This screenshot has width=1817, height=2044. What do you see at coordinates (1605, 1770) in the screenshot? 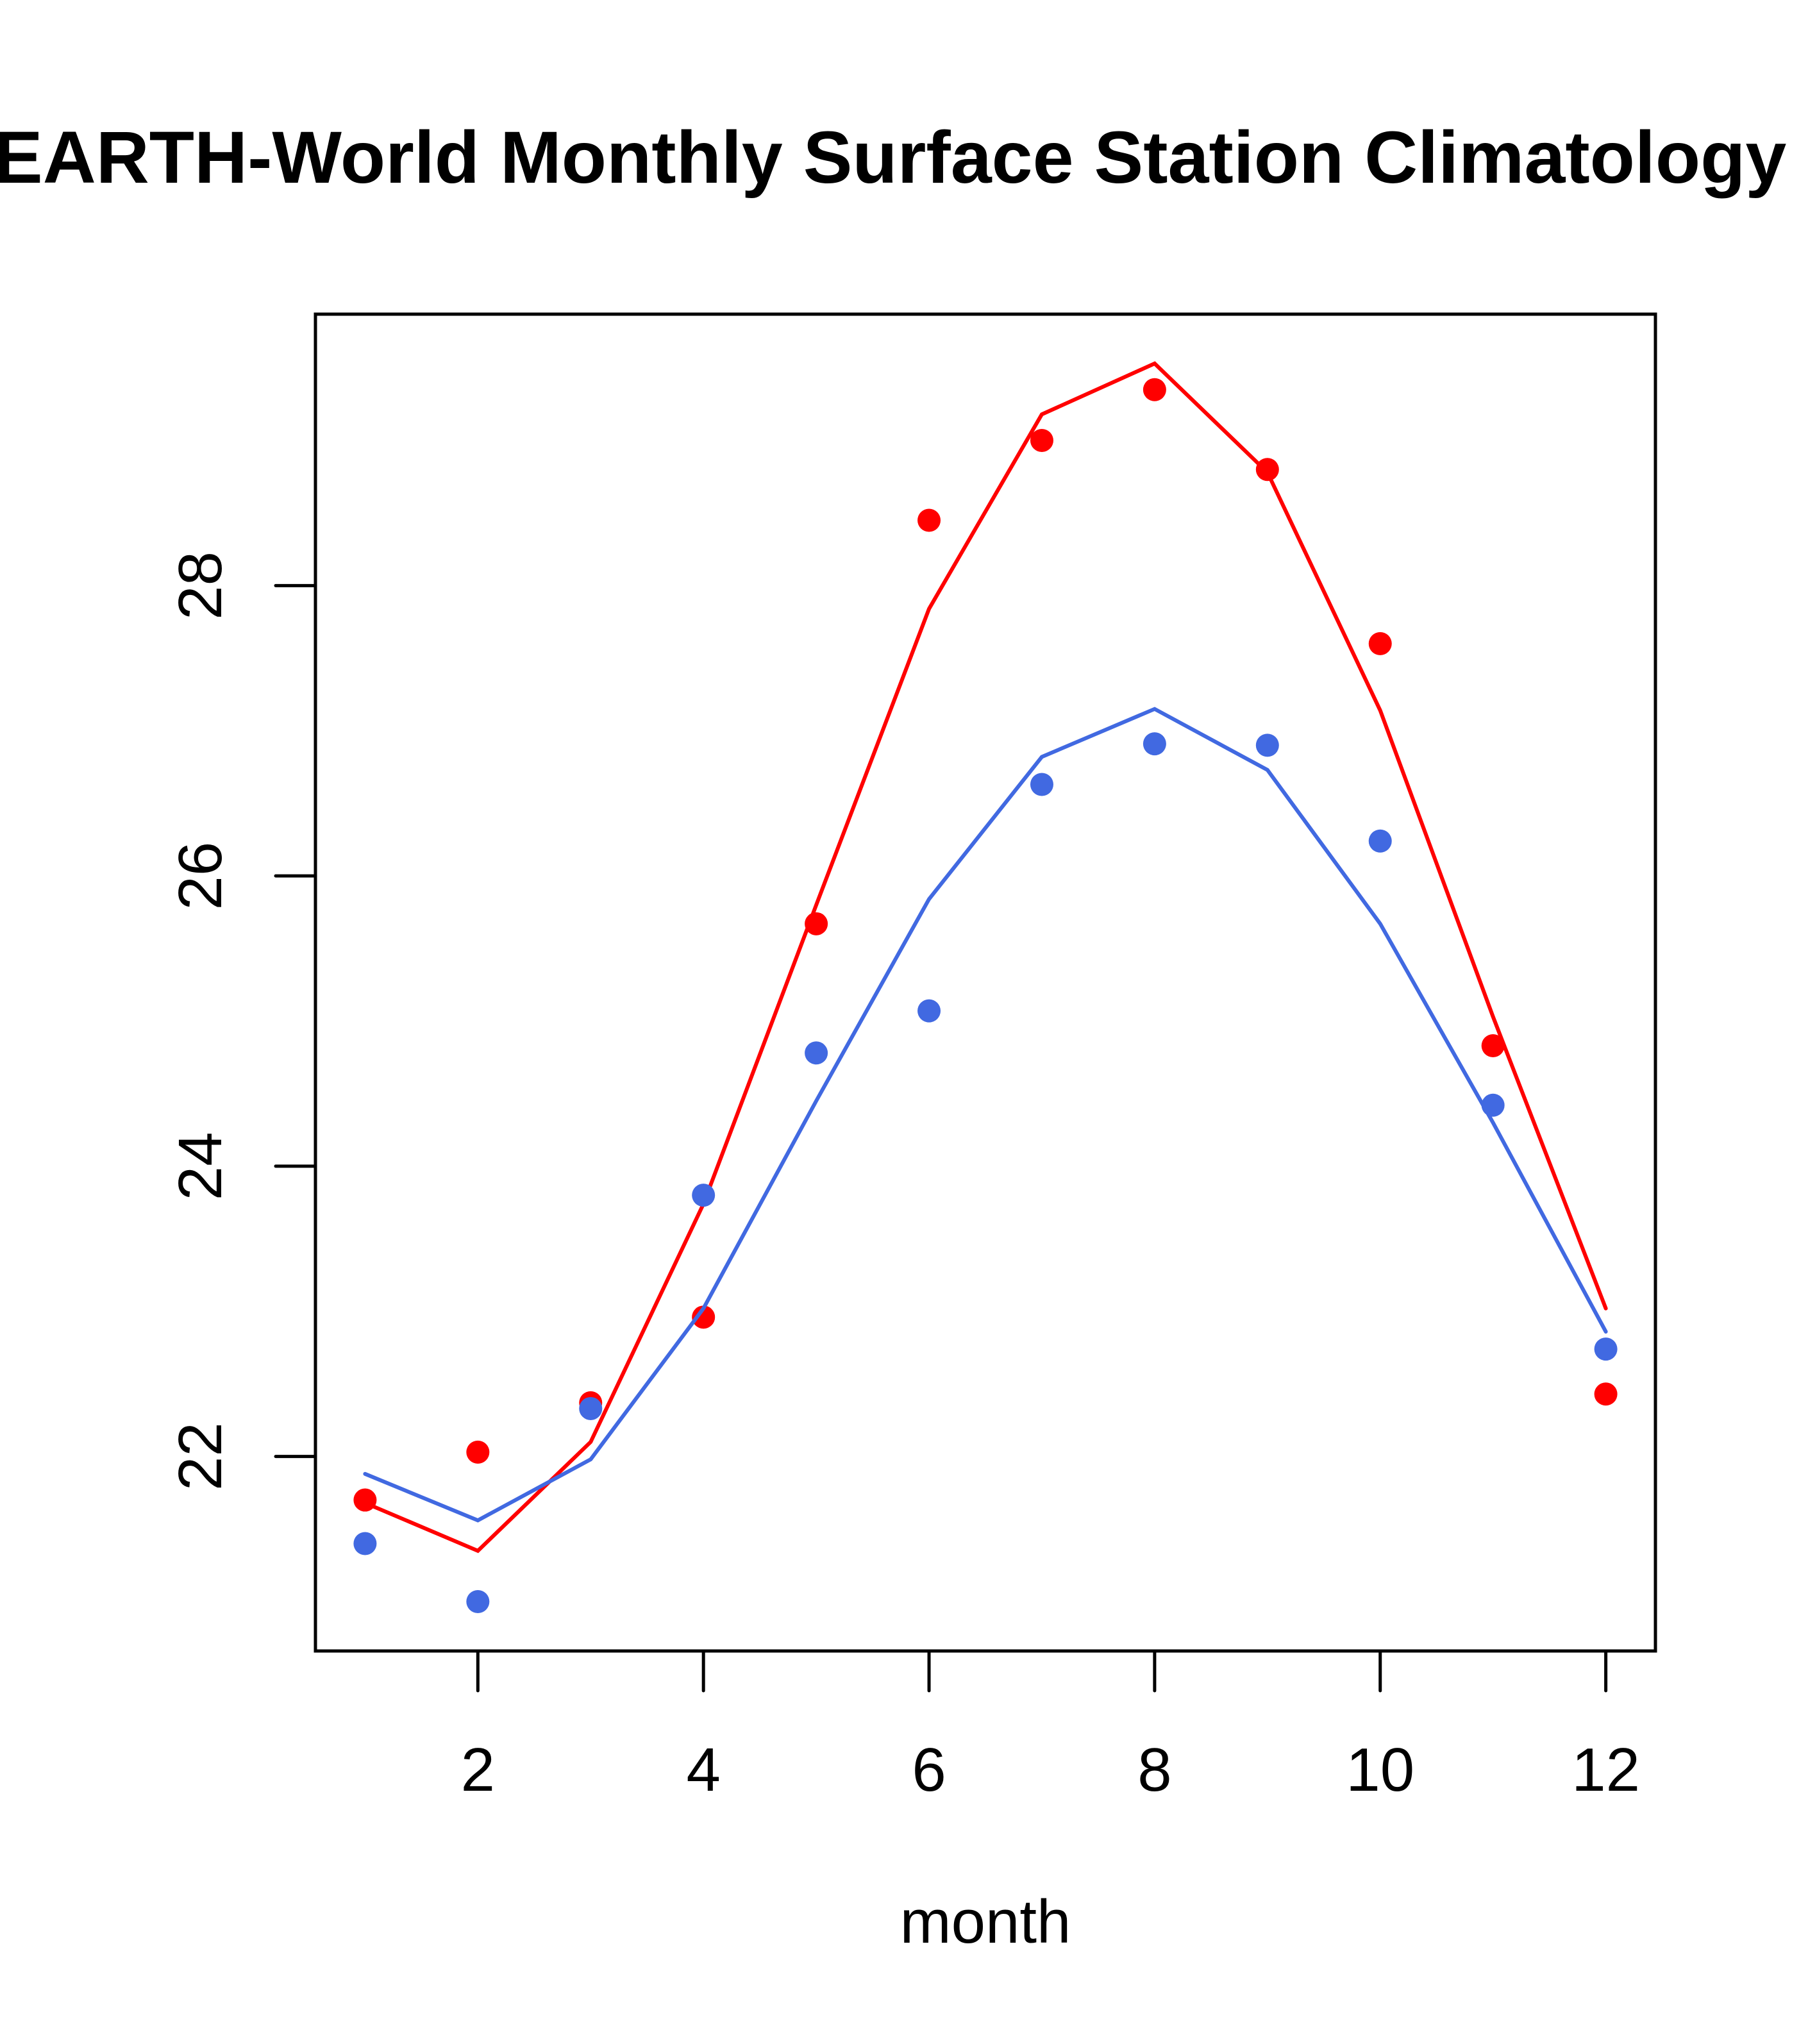
I see `x-tick-label: 12` at bounding box center [1605, 1770].